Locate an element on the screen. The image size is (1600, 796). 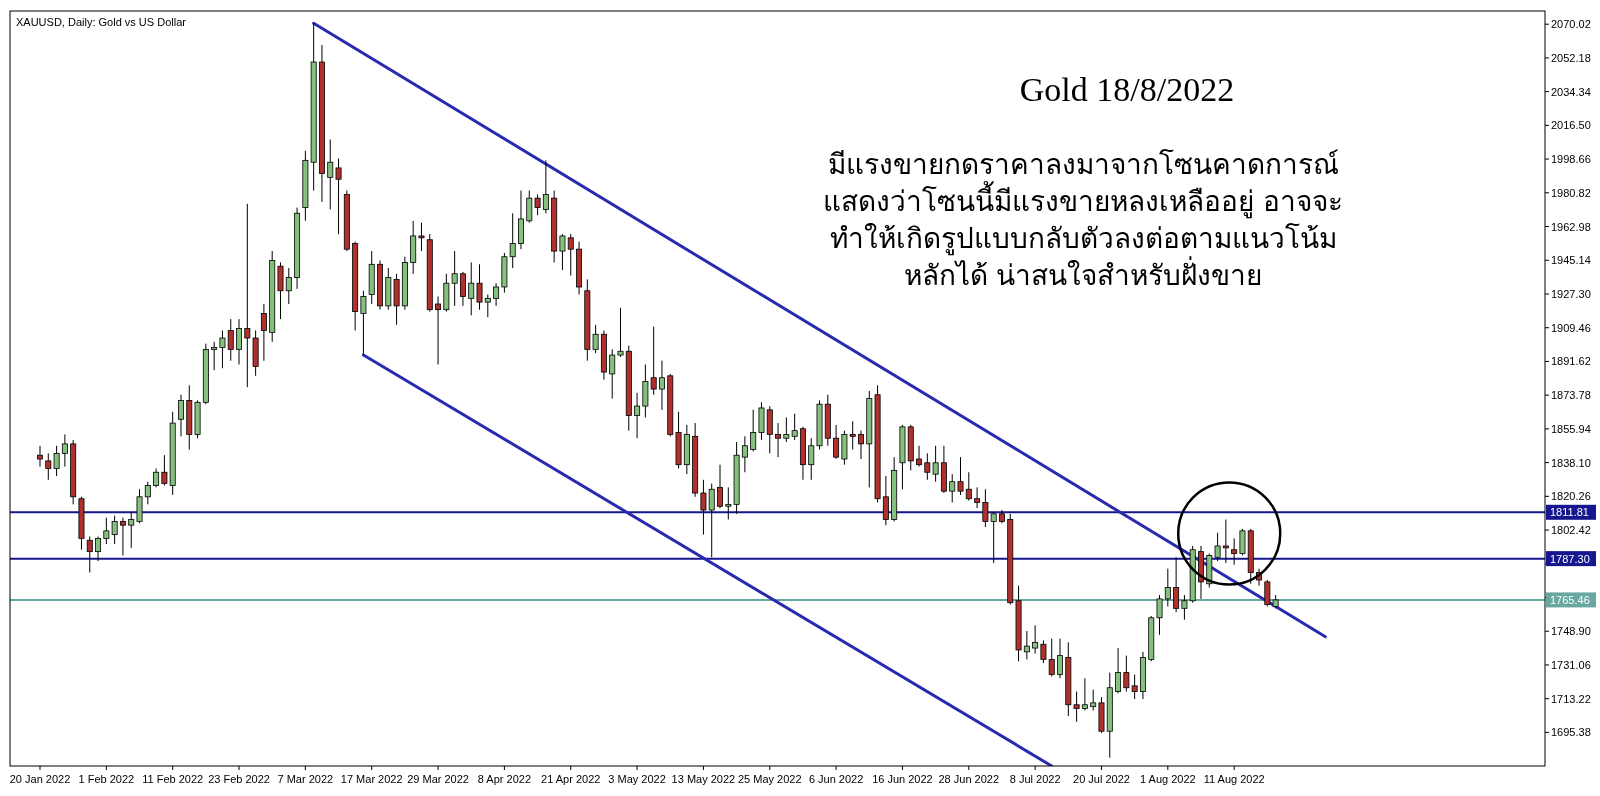
y-tick-label: 1713.22 is located at coordinates (1571, 698).